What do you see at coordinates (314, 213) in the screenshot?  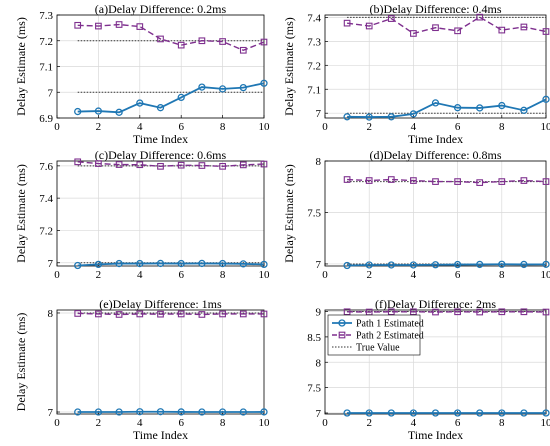 I see `y-tick-label: 7.5` at bounding box center [314, 213].